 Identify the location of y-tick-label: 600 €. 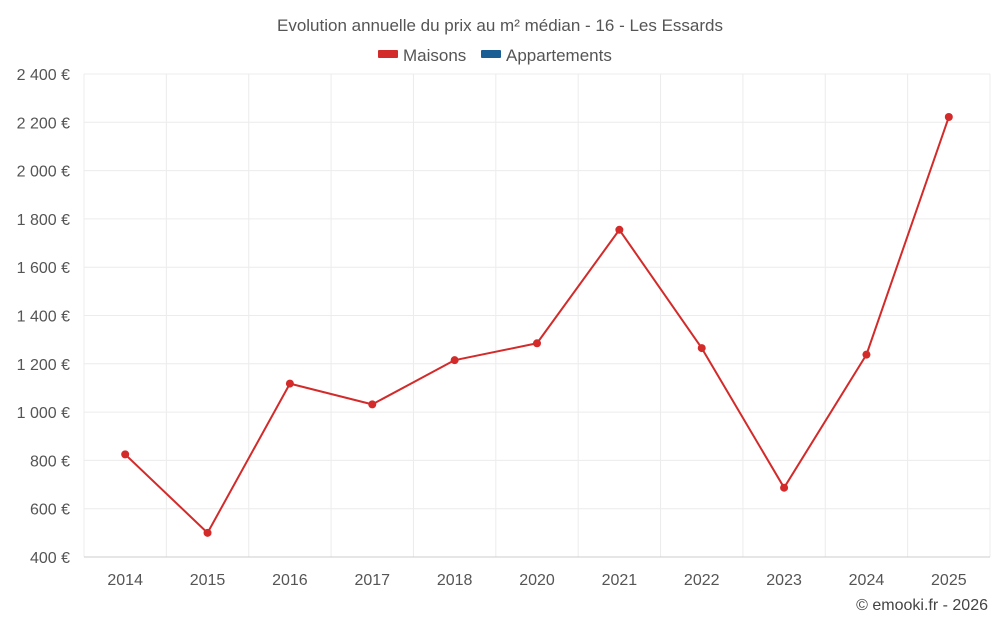
(50, 510).